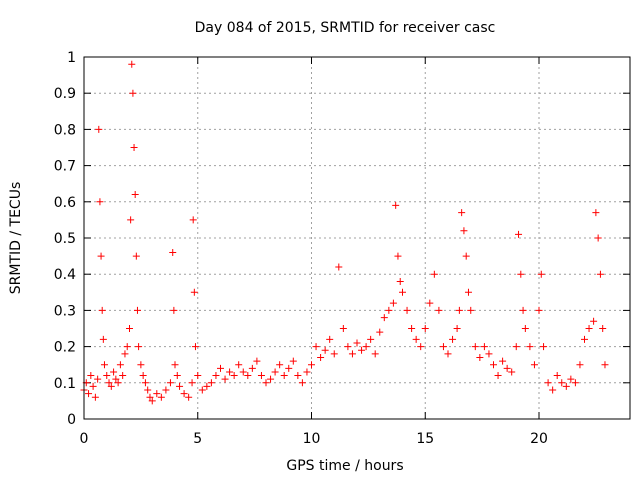 This screenshot has width=640, height=480. I want to click on y-tick-label: 0, so click(71, 420).